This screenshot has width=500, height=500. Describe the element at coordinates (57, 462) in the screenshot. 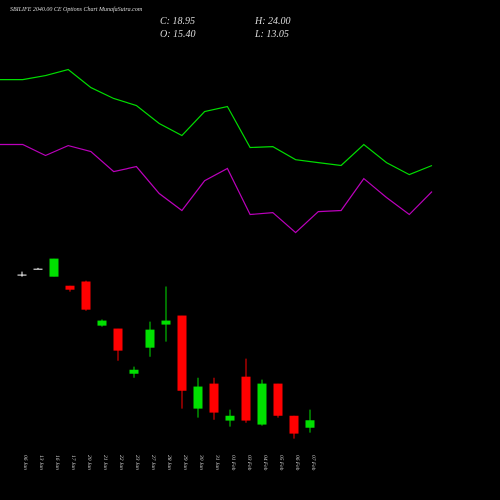

I see `x-tick-label: 16 Jan` at that location.